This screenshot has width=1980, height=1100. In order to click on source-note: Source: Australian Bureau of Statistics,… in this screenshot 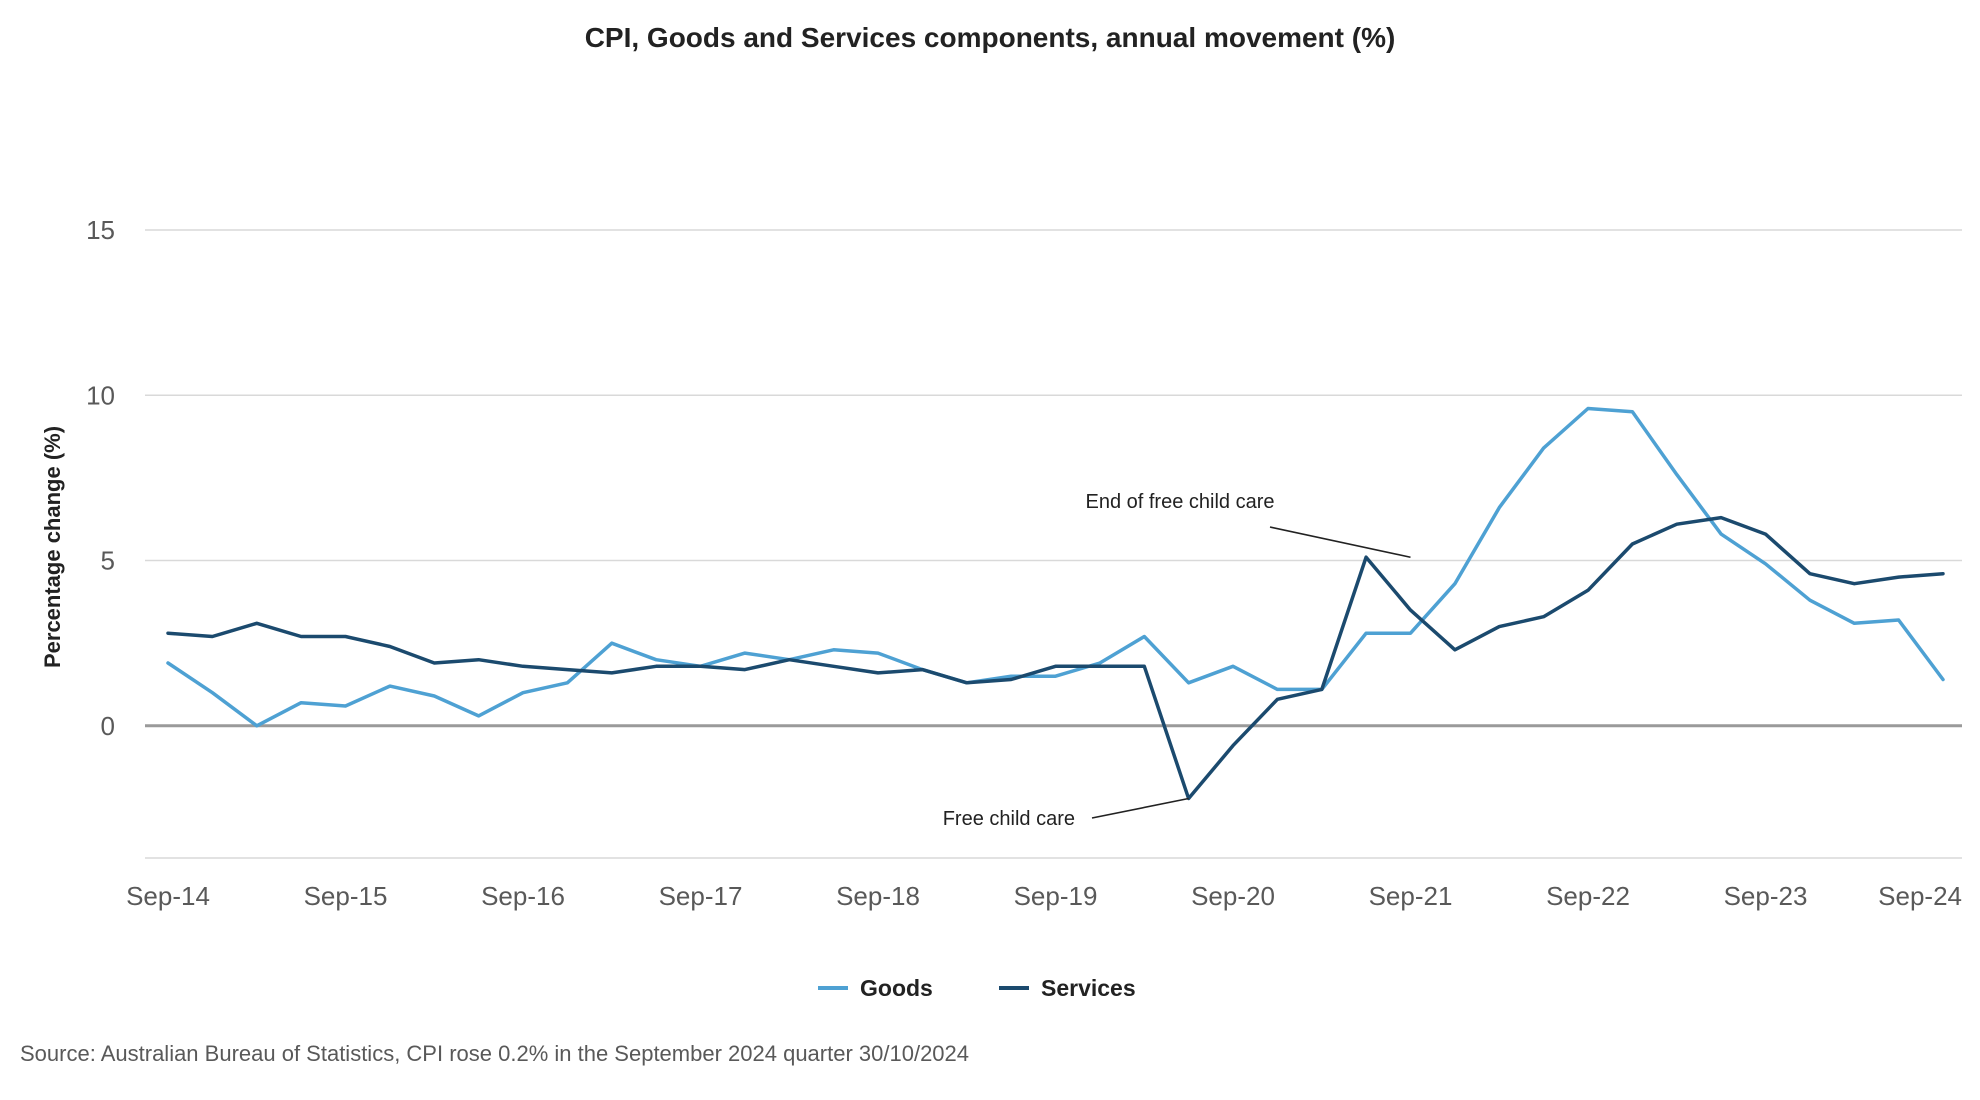, I will do `click(495, 1053)`.